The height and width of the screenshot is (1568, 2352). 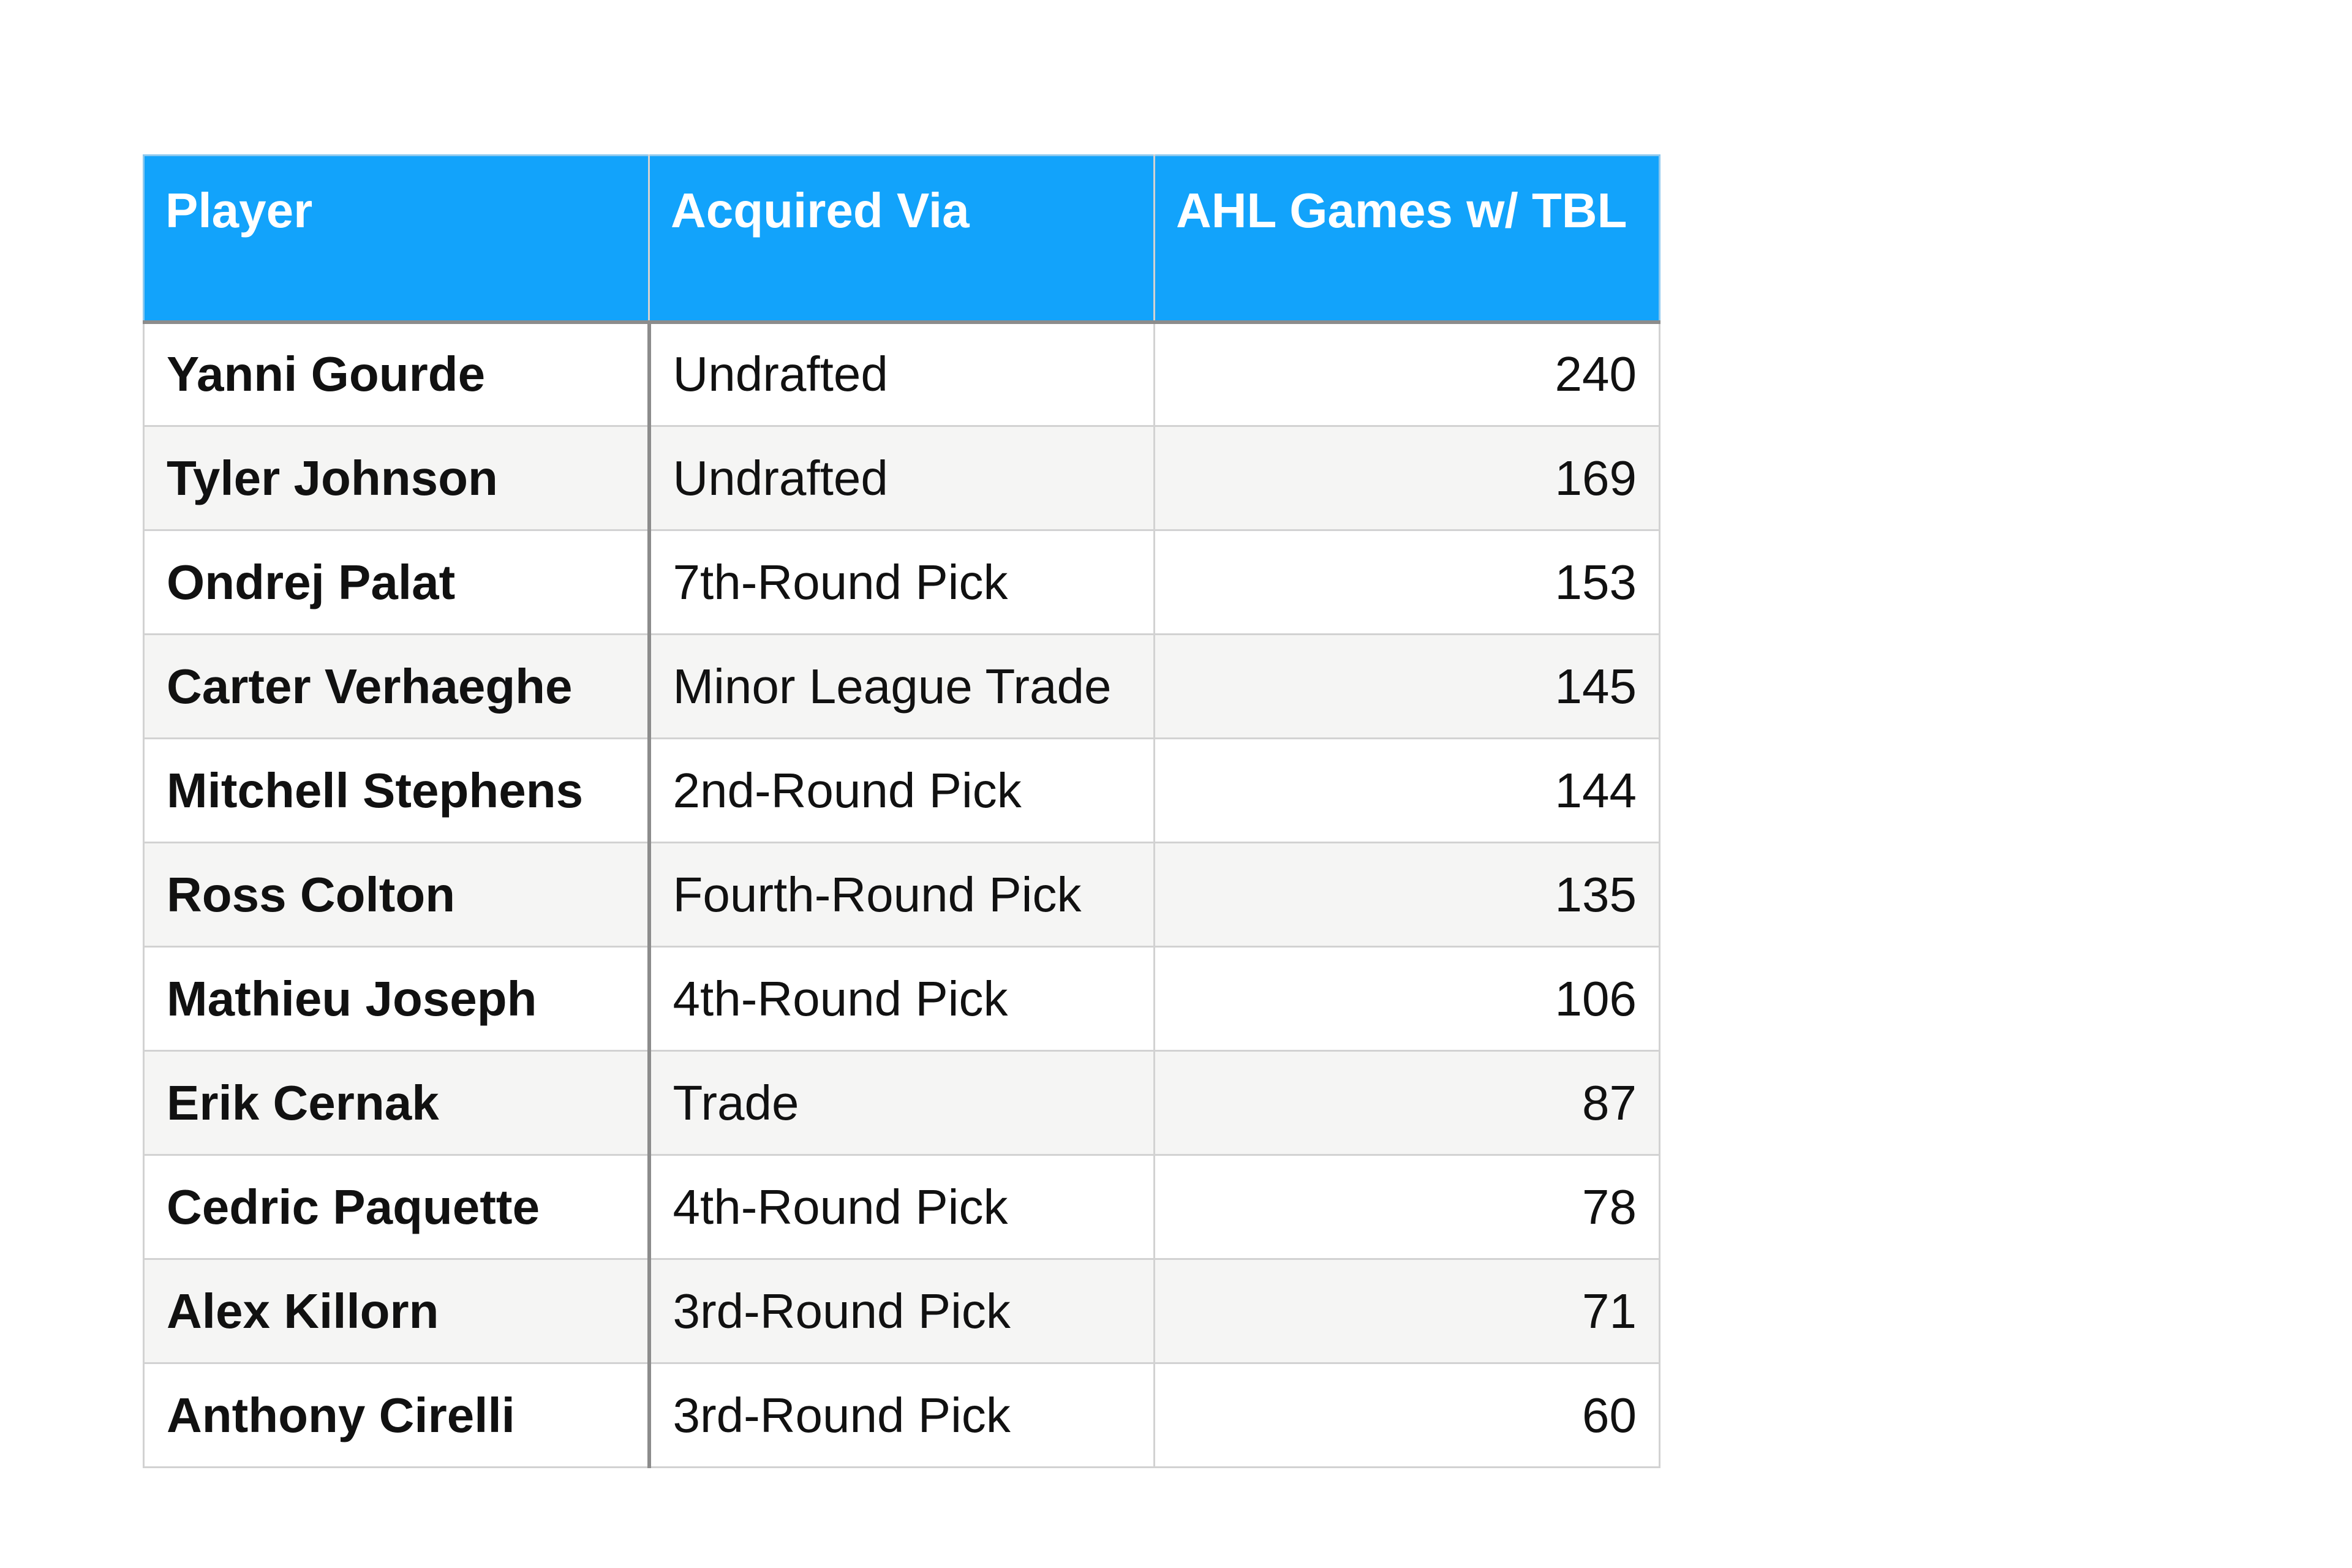 What do you see at coordinates (397, 1103) in the screenshot?
I see `cell-player: Erik Cernak` at bounding box center [397, 1103].